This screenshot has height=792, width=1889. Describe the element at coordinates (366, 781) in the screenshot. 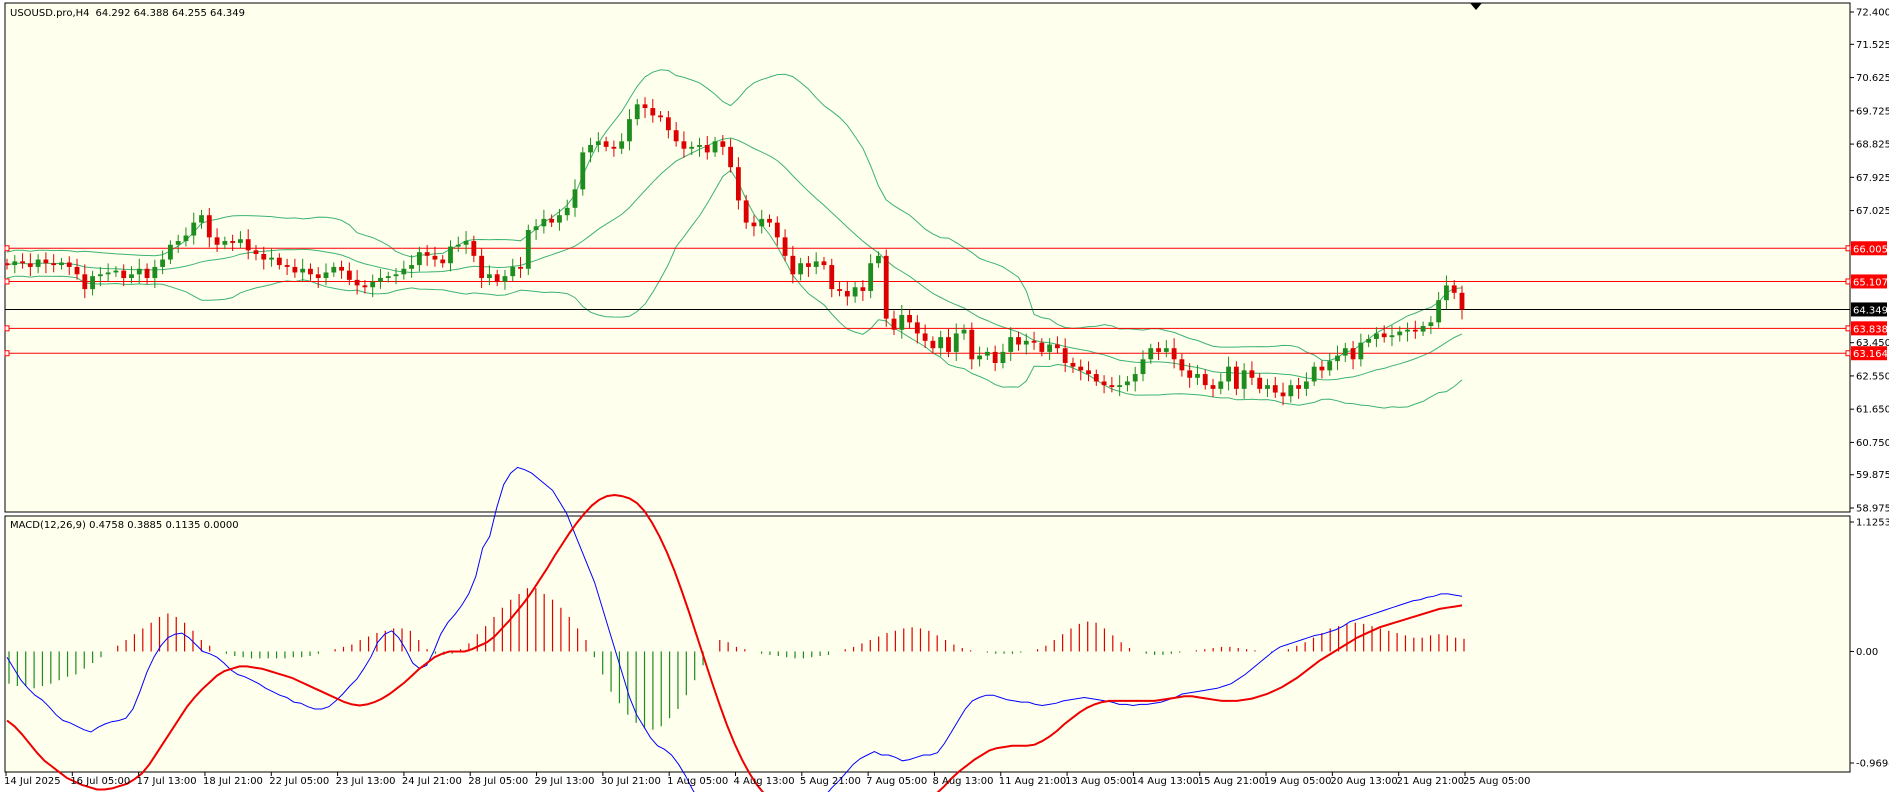

I see `time-tick-label: 23 Jul 13:00` at that location.